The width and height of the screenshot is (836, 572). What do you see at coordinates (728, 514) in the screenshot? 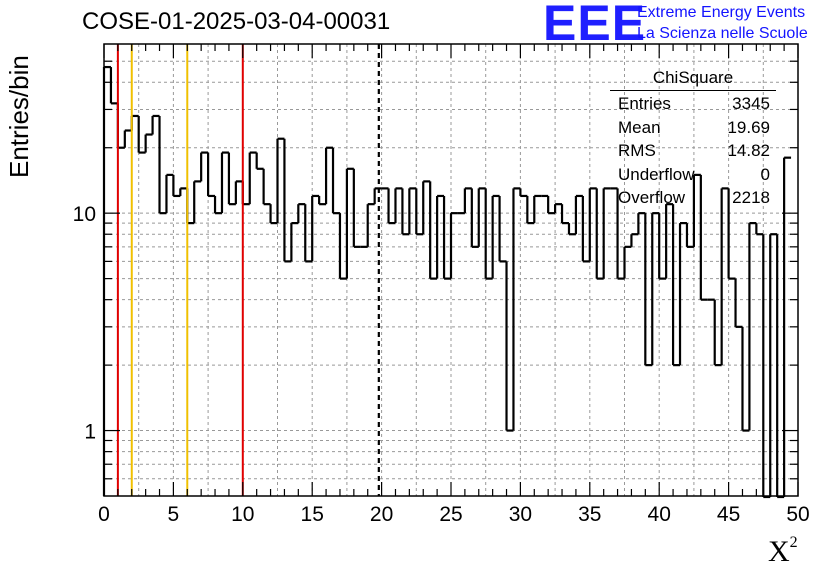
I see `x-tick-label: 45` at bounding box center [728, 514].